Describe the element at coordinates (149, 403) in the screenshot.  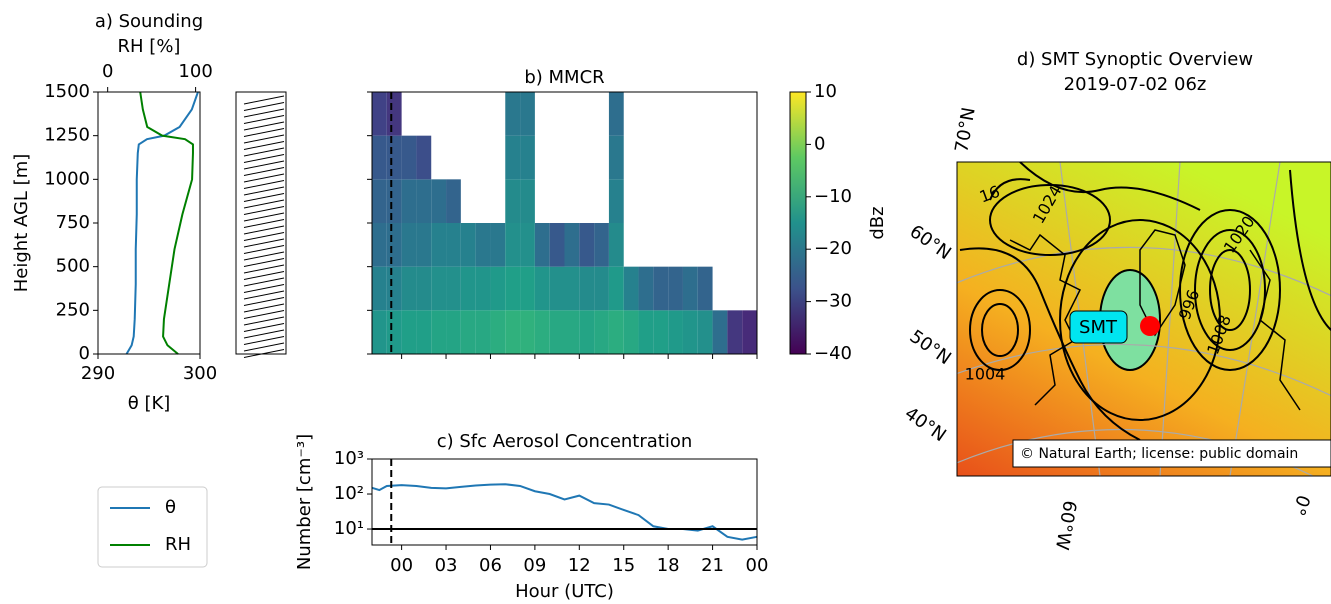
I see `x-axis-label: θ [K]` at that location.